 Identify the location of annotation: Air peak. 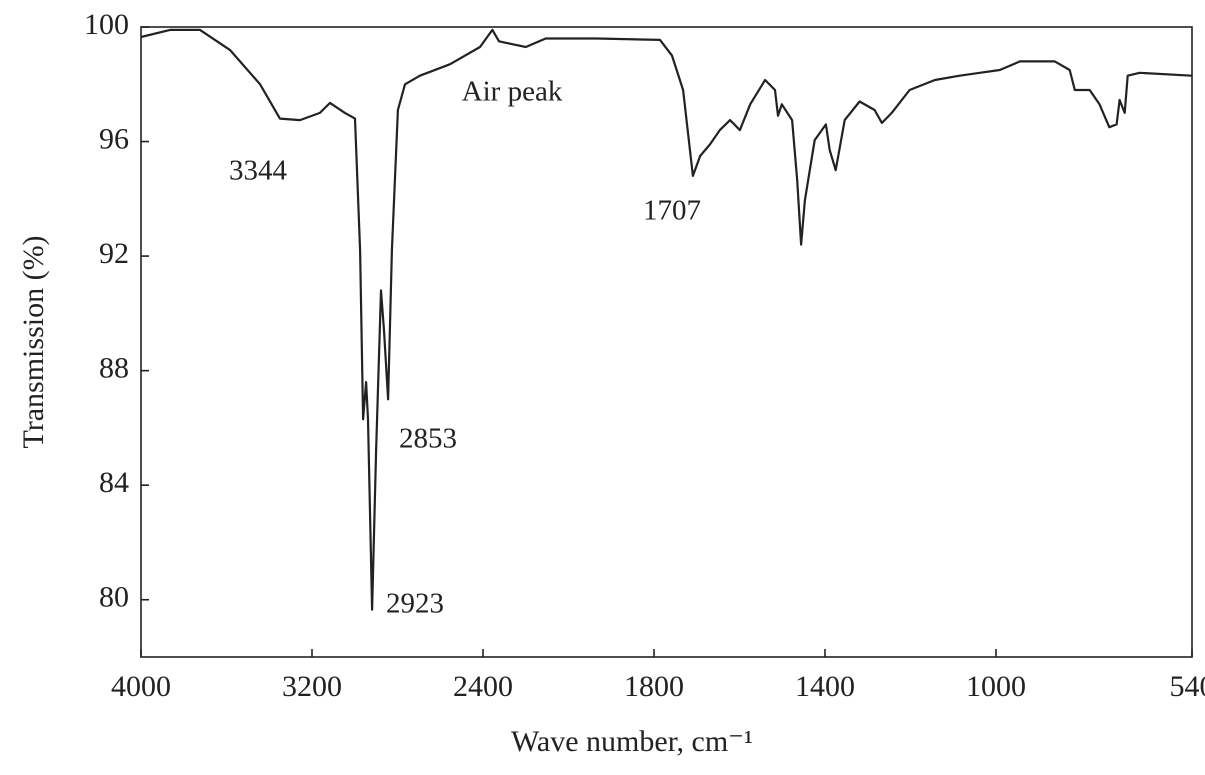
(512, 92).